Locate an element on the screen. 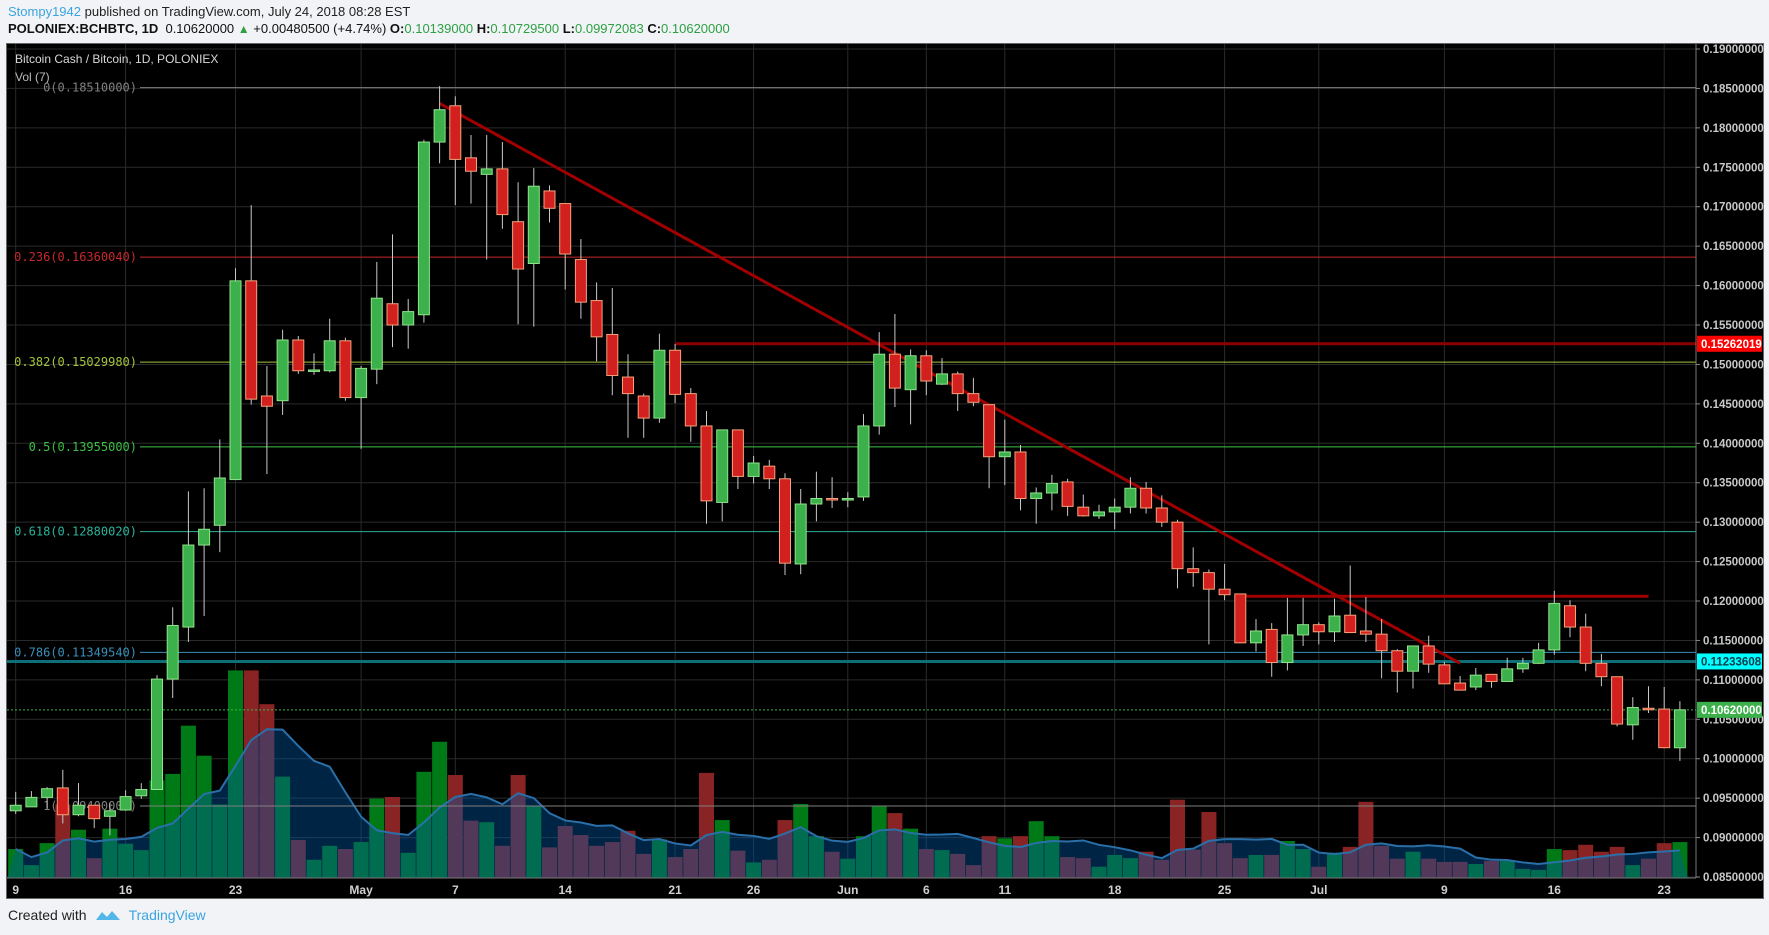 The image size is (1769, 935). open-label: O: is located at coordinates (397, 28).